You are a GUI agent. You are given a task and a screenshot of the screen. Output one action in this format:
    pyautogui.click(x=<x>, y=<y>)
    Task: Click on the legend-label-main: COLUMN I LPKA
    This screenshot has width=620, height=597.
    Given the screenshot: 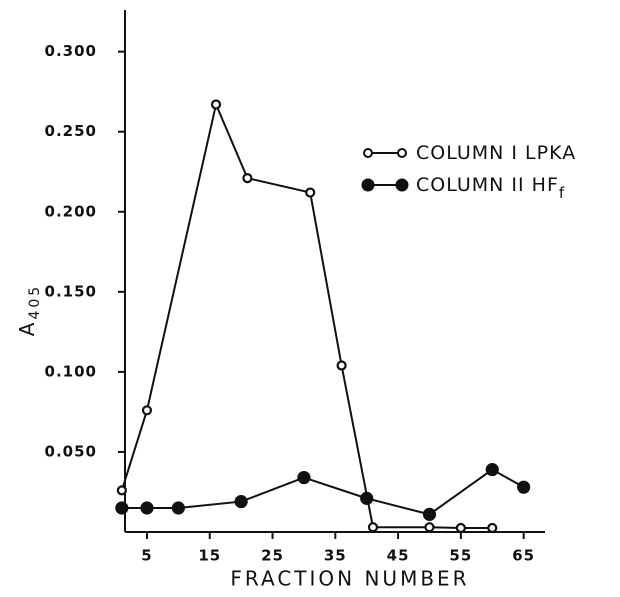 What is the action you would take?
    pyautogui.click(x=496, y=153)
    